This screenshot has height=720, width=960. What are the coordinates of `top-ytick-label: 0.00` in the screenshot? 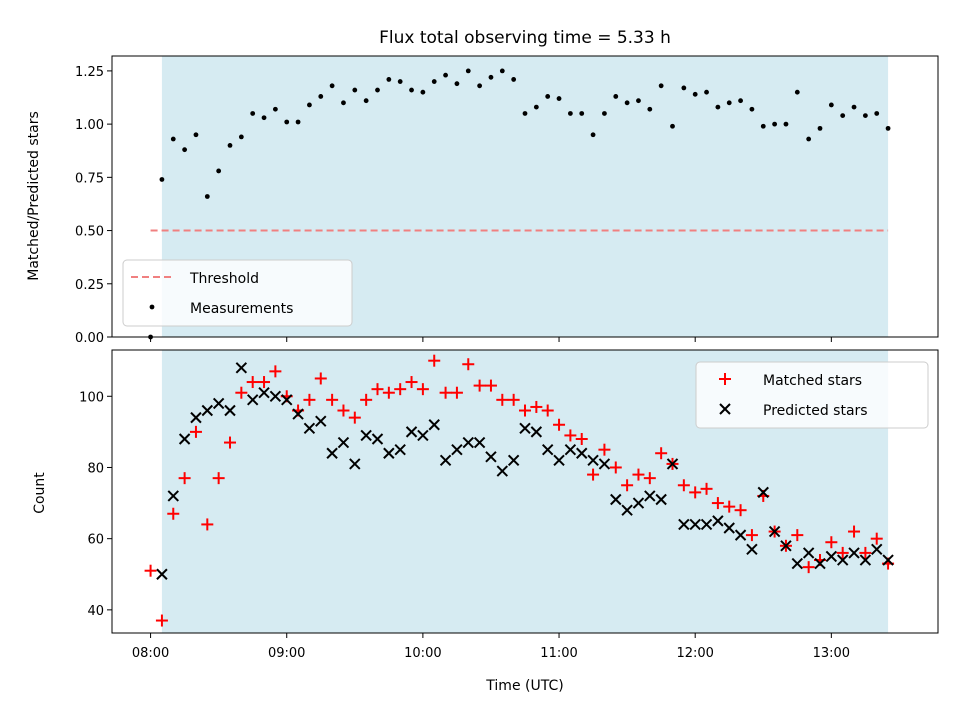 It's located at (89, 338).